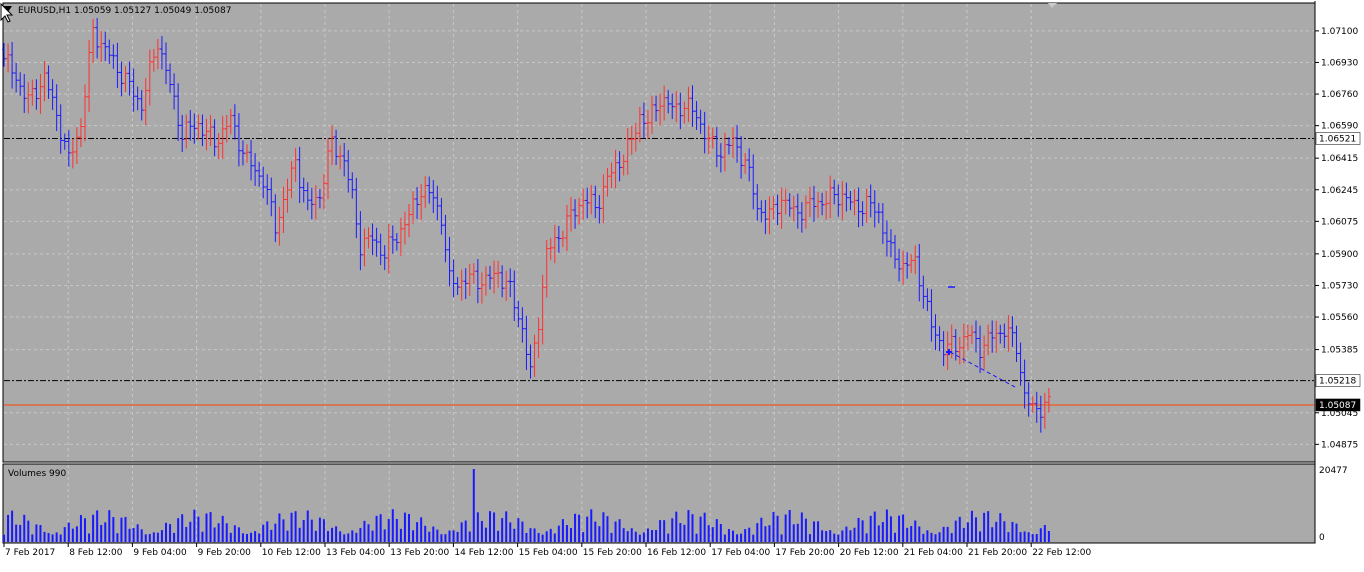  I want to click on y-tick-label: 1.05385, so click(1339, 351).